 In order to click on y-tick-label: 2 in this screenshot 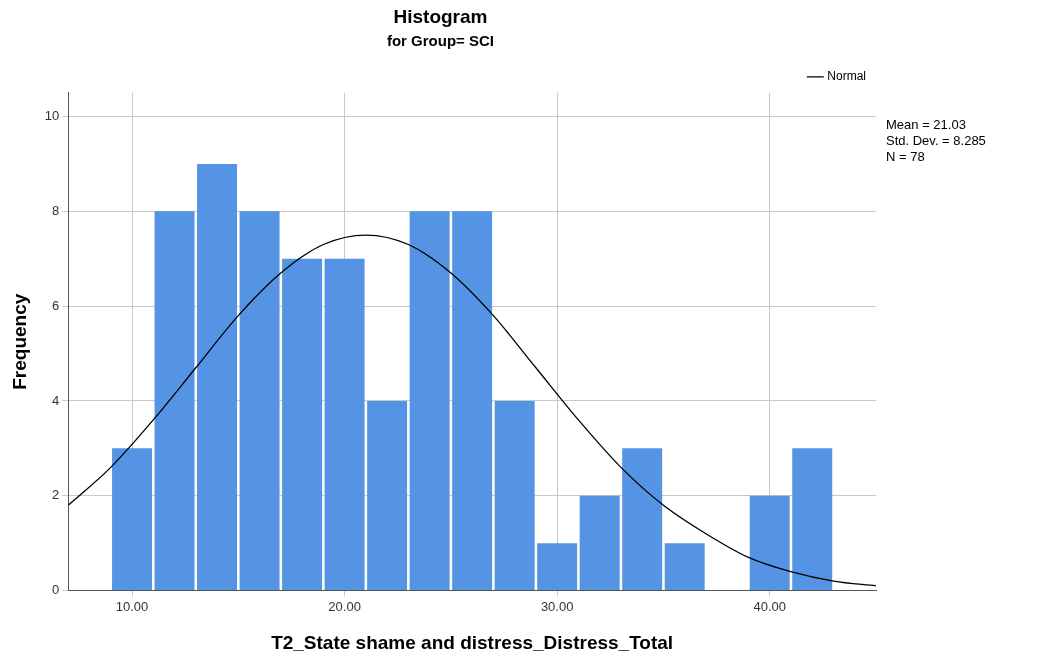, I will do `click(56, 495)`.